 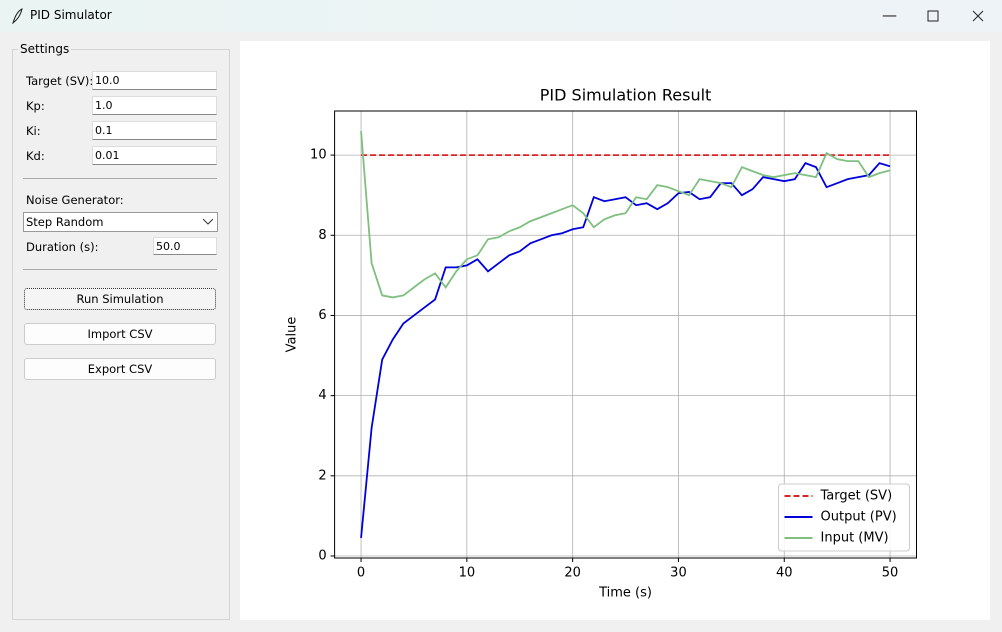 I want to click on field-label: Kp:, so click(x=35, y=106).